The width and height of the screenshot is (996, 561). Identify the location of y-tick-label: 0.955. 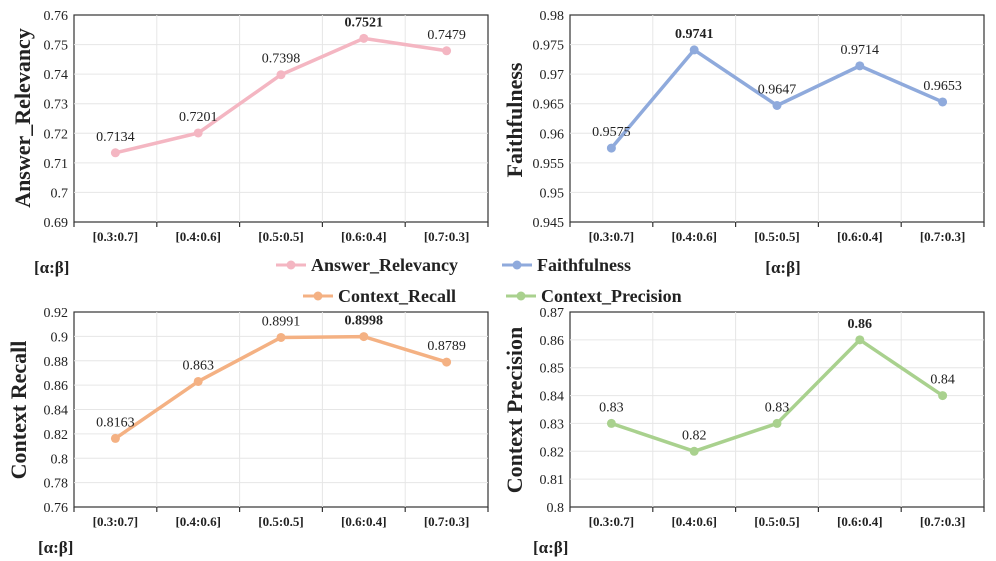
(549, 164).